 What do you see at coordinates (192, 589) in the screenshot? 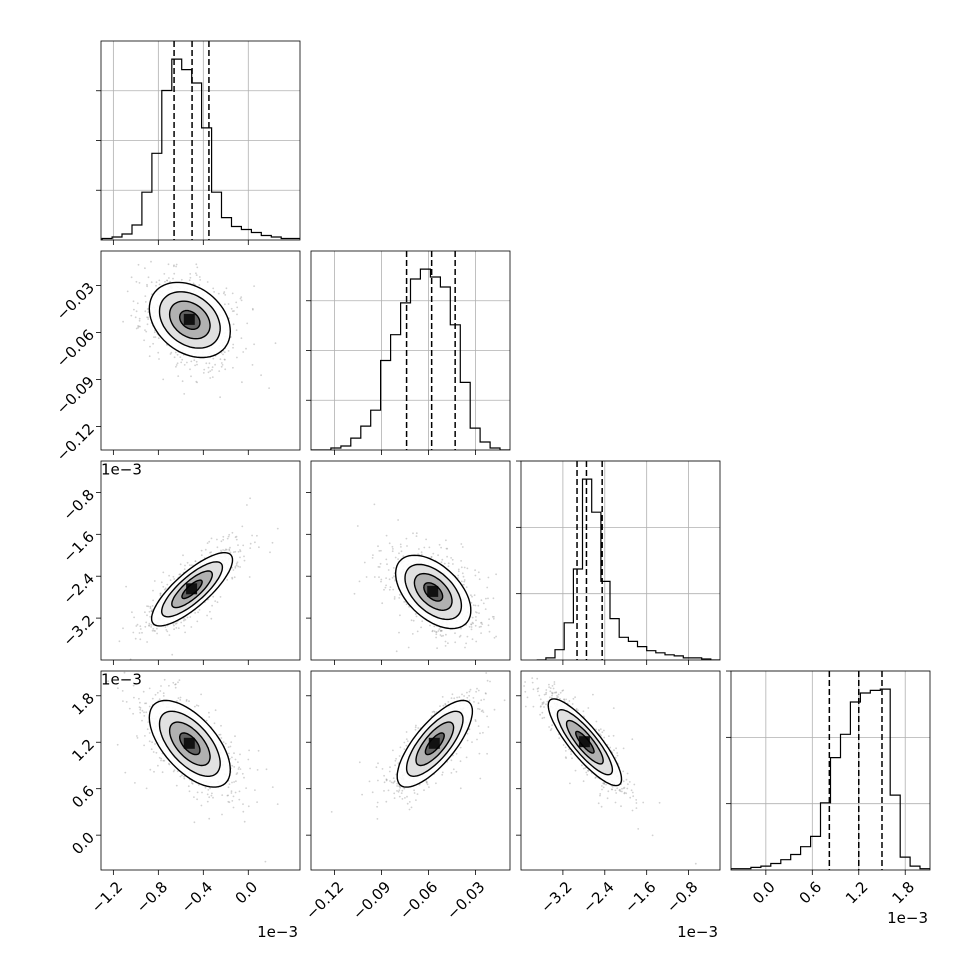
I see `density-peak` at bounding box center [192, 589].